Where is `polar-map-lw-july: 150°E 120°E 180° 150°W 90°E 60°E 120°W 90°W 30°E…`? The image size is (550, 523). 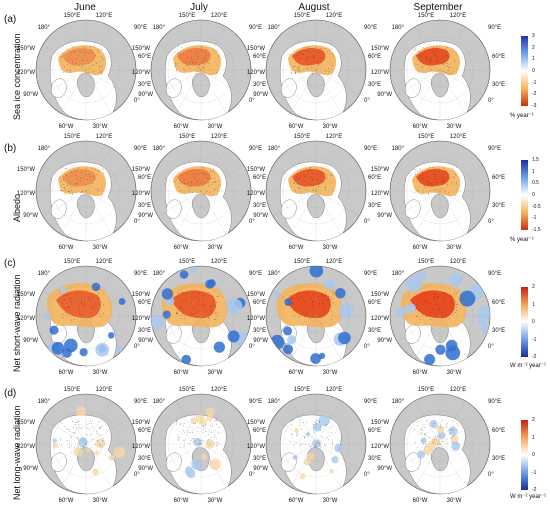
polar-map-lw-july: 150°E 120°E 180° 150°W 90°E 60°E 120°W 90°W 30°E… is located at coordinates (199, 445).